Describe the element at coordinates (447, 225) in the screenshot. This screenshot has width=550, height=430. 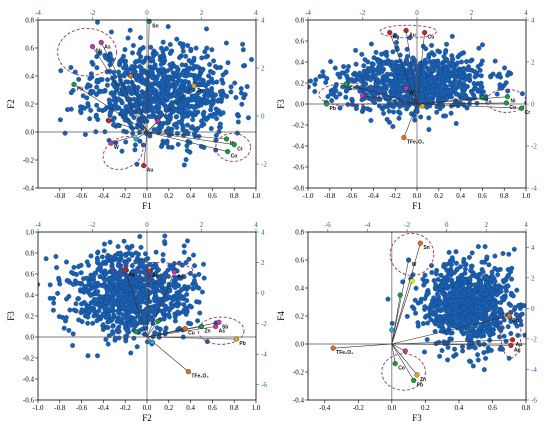
I see `top-tick-label: 0` at that location.